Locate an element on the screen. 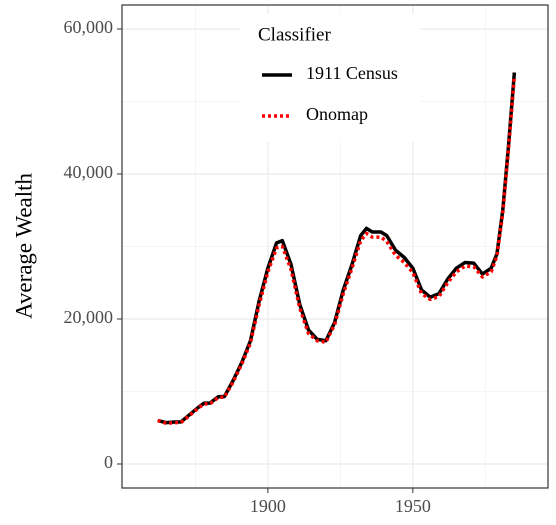 The image size is (556, 525). legend-box is located at coordinates (330, 78).